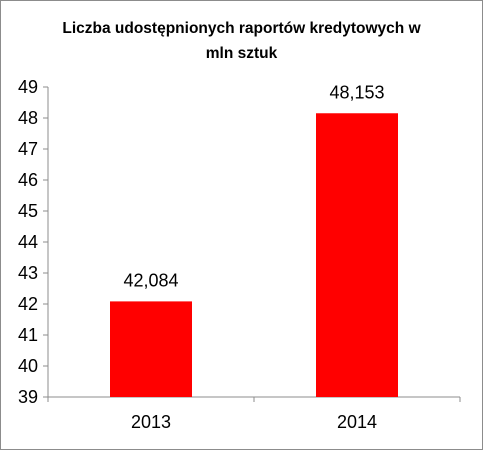 Image resolution: width=483 pixels, height=450 pixels. I want to click on x-tick-label-2014: 2014, so click(357, 422).